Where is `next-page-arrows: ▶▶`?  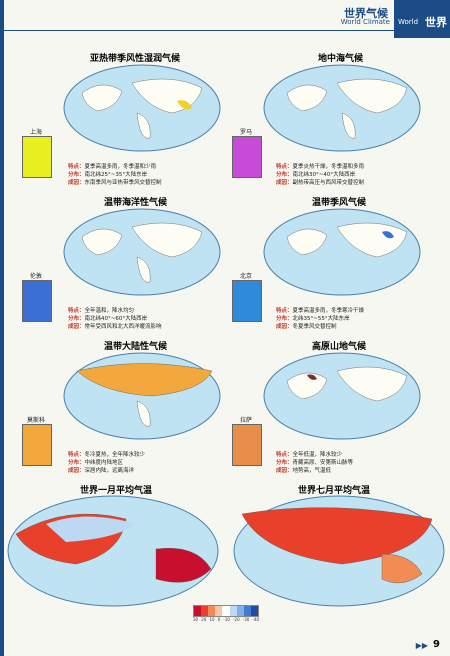
next-page-arrows: ▶▶ is located at coordinates (421, 645).